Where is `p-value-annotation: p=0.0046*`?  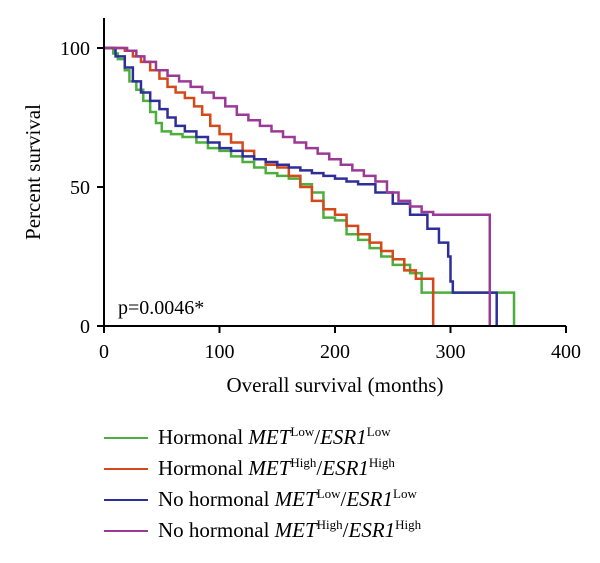
p-value-annotation: p=0.0046* is located at coordinates (161, 308).